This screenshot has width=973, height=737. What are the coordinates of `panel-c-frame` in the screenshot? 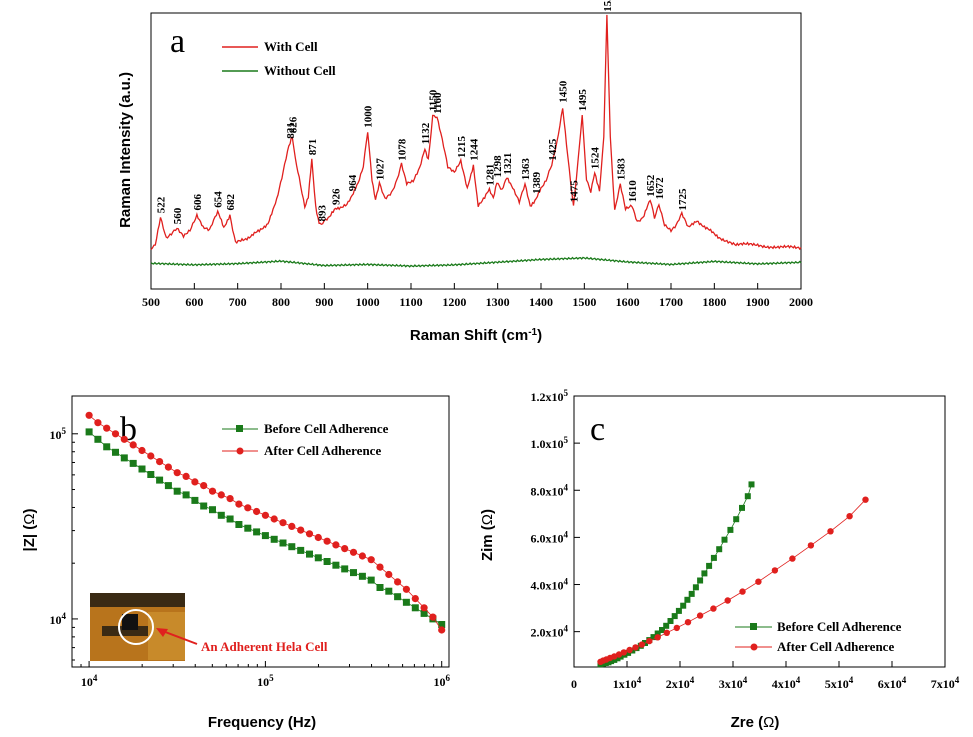 It's located at (759, 531).